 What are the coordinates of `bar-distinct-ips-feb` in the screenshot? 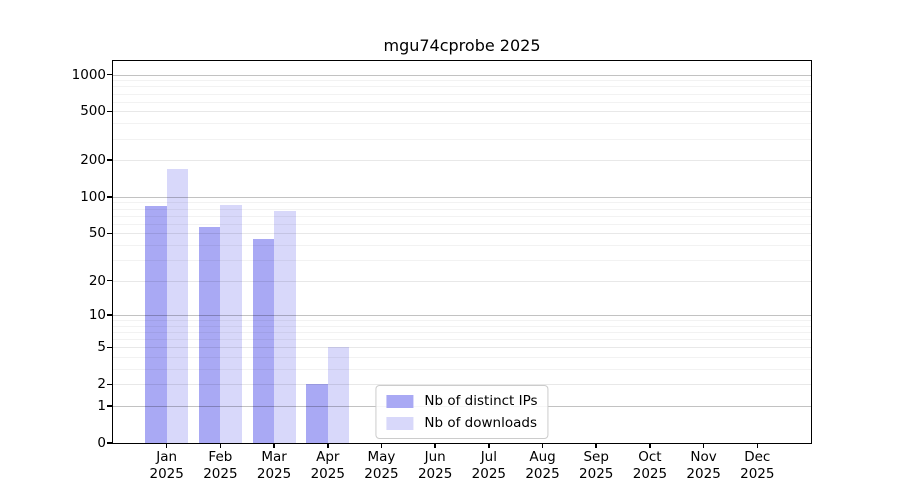 It's located at (209, 335).